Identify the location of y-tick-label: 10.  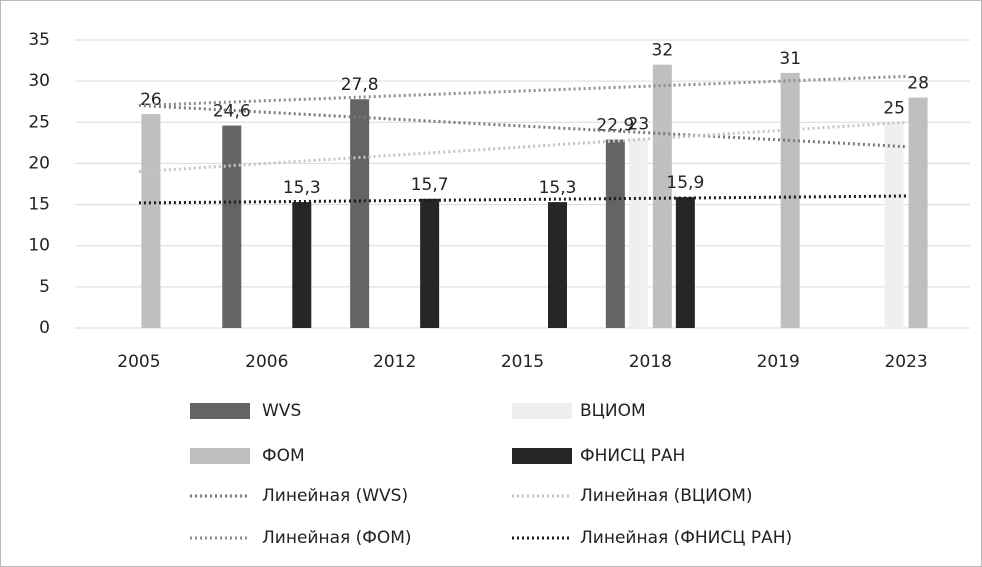
(39, 246).